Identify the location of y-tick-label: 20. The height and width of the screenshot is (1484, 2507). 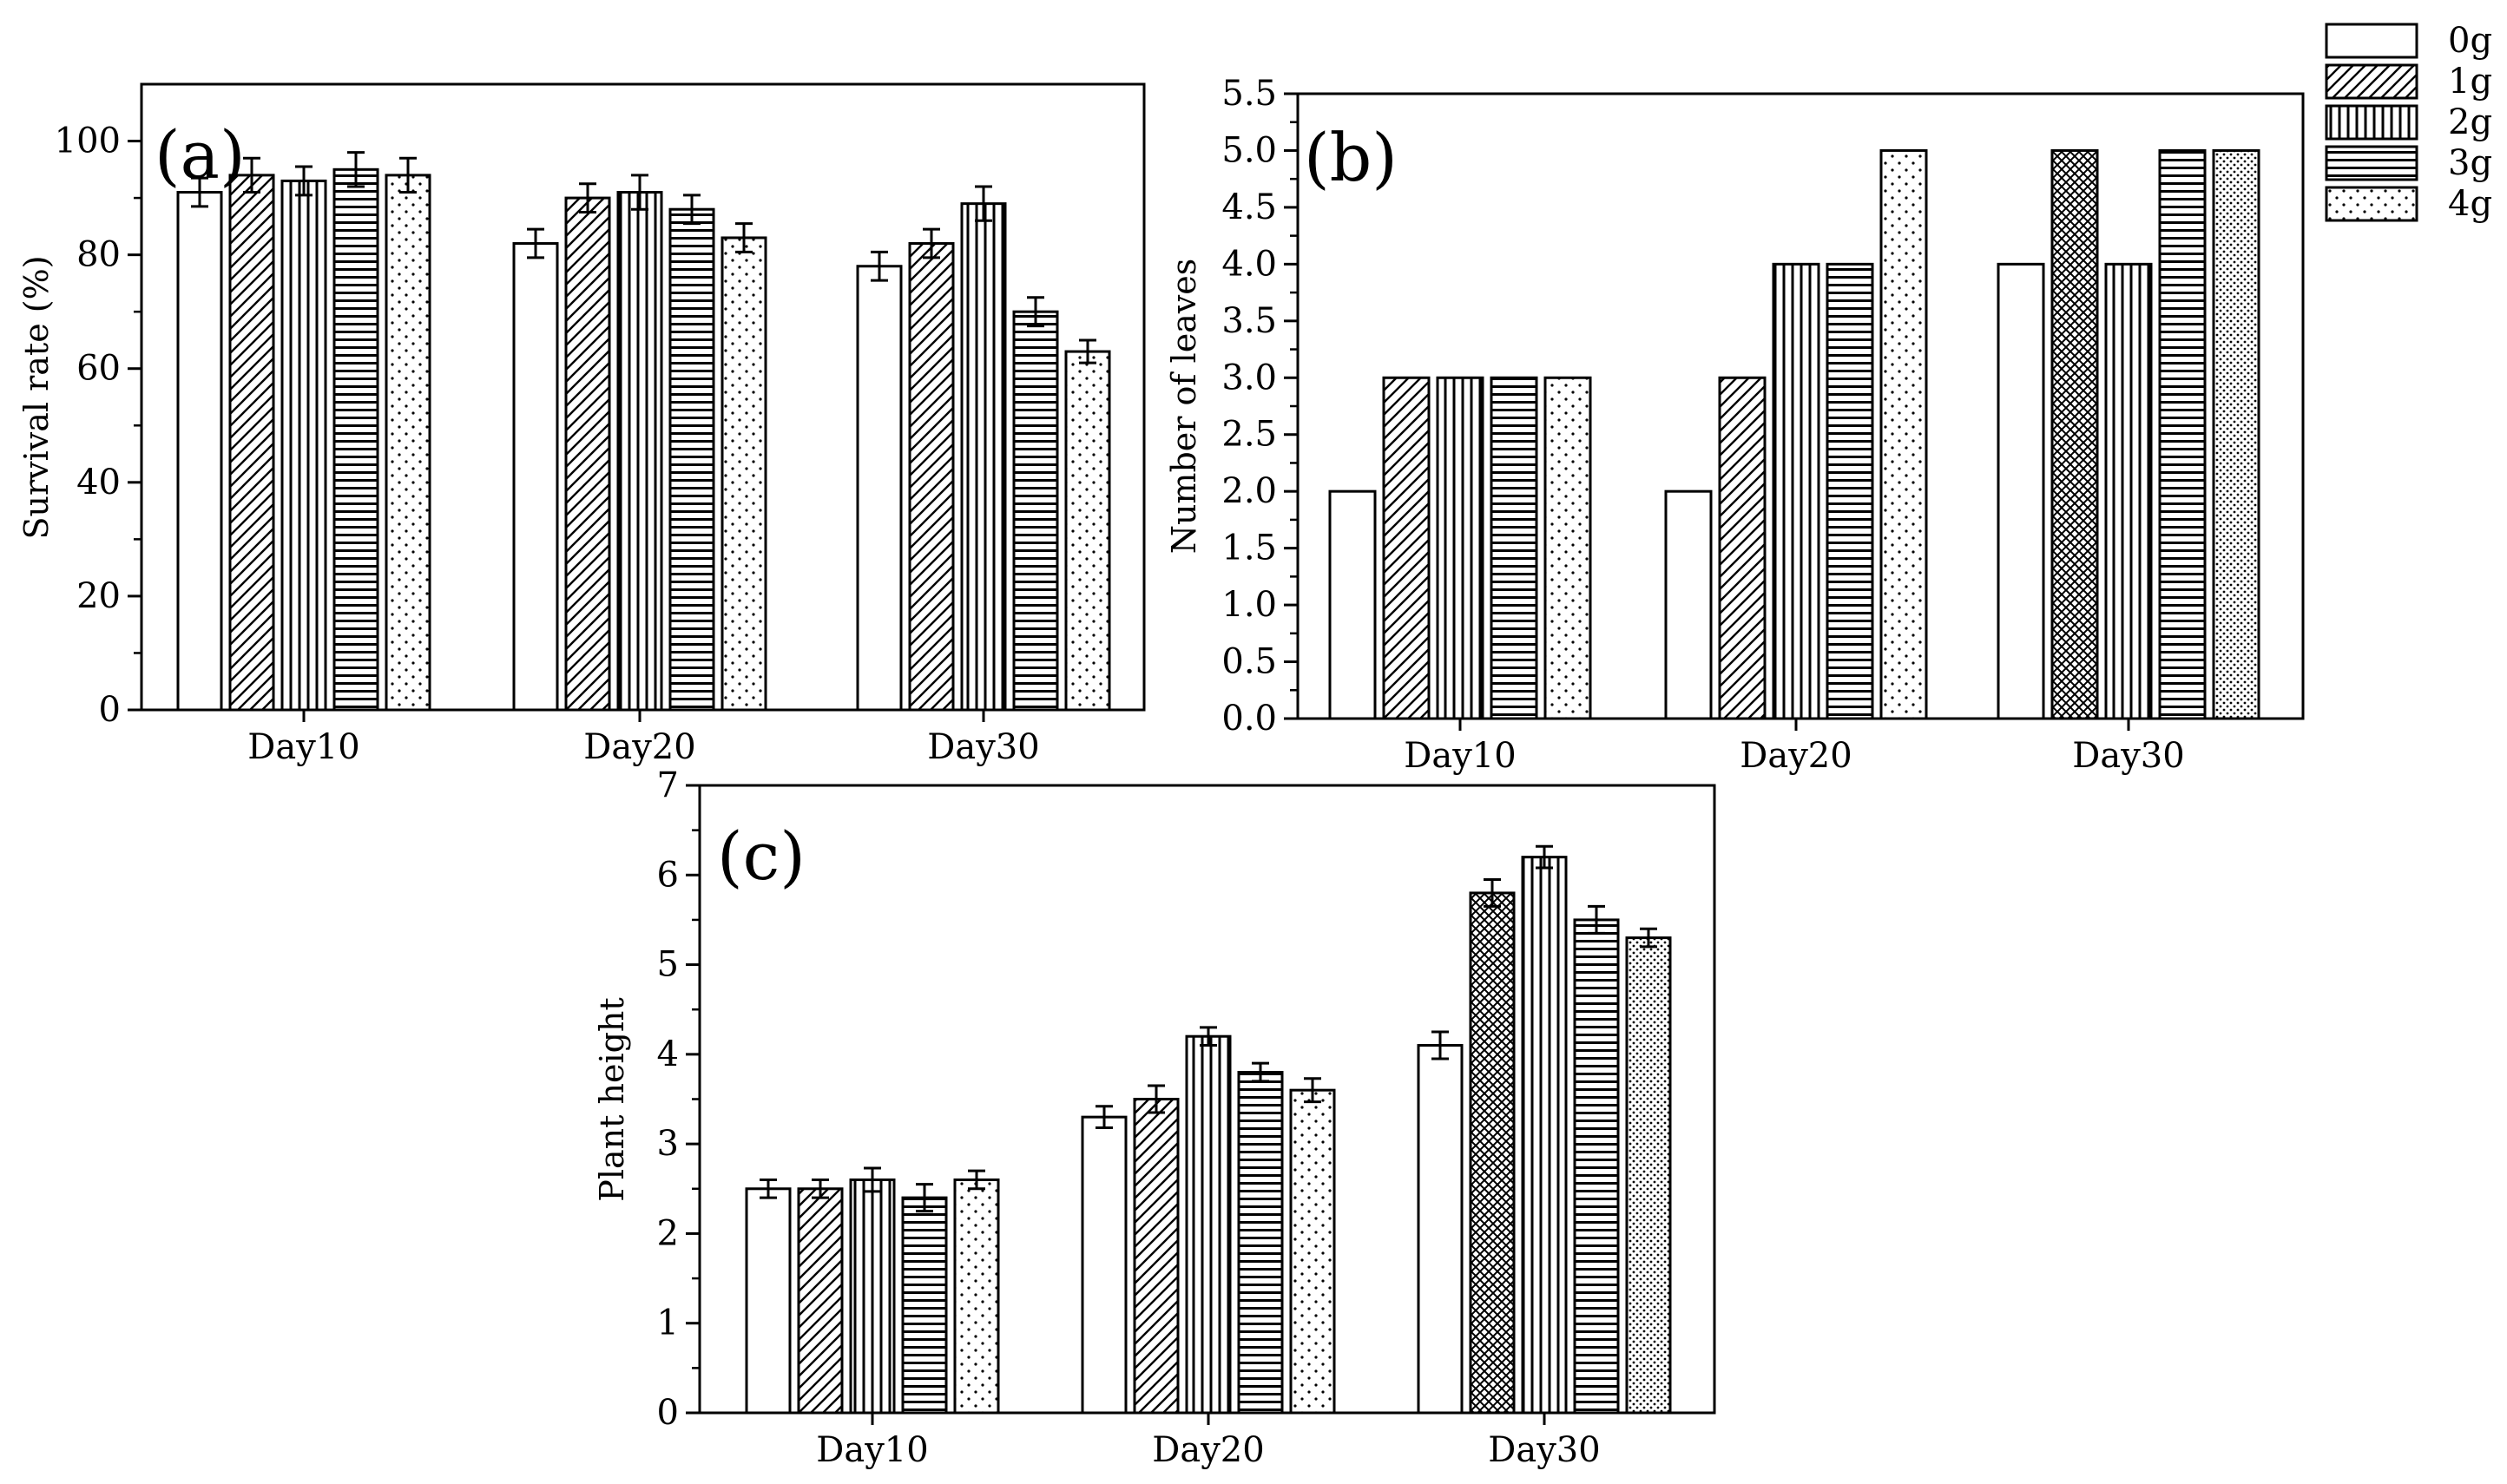
(98, 596).